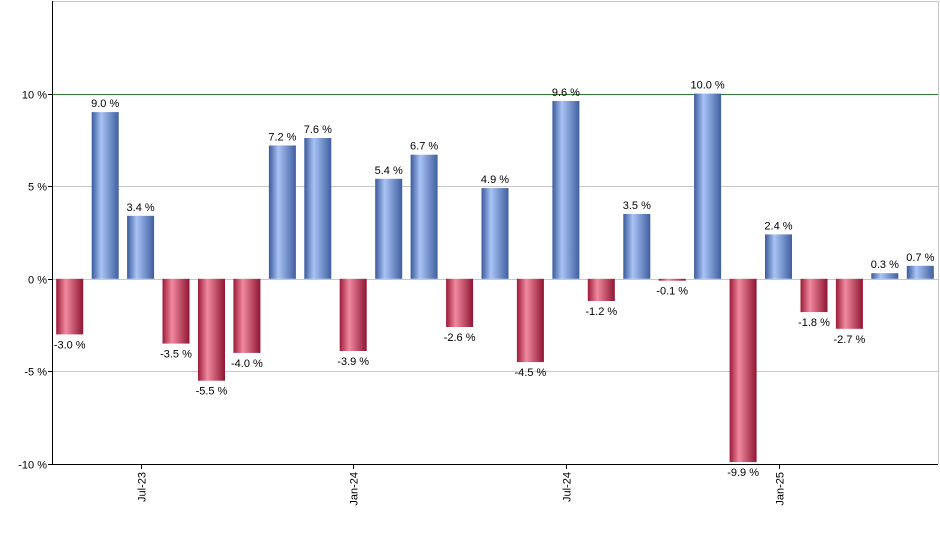  What do you see at coordinates (781, 489) in the screenshot?
I see `x-tick-label: Jan-25` at bounding box center [781, 489].